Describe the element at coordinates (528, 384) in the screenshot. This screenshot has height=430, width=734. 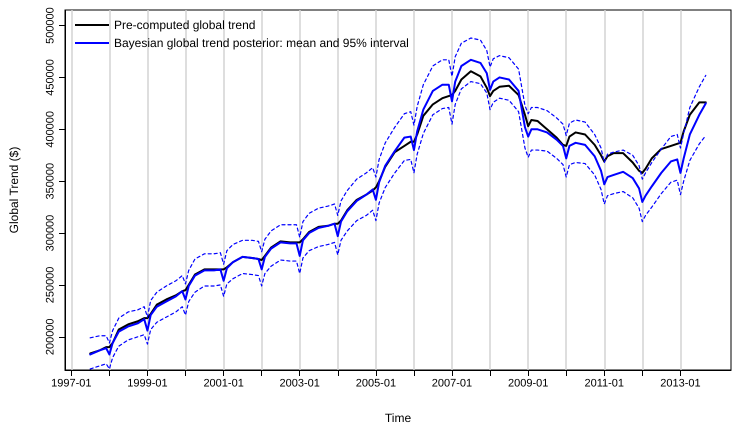
I see `x-tick-label: 2009-01` at that location.